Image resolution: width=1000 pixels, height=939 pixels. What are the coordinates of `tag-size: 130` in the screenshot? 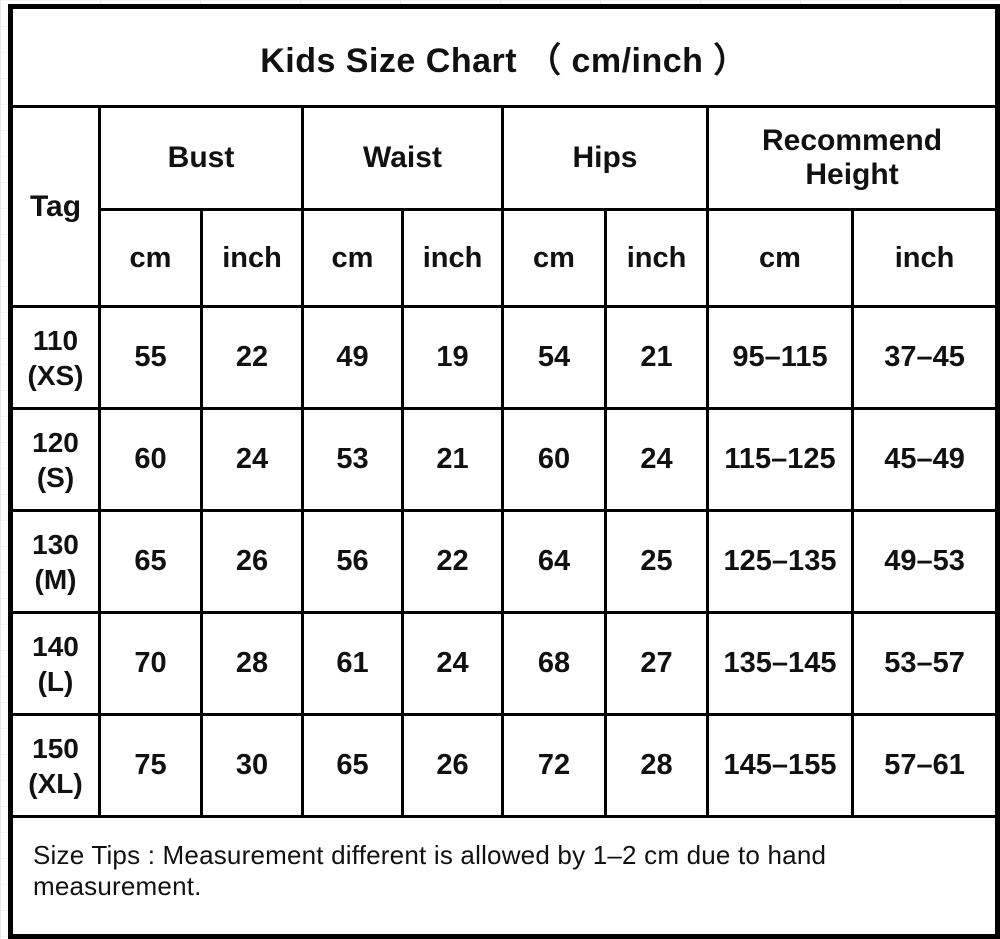 It's located at (55, 544).